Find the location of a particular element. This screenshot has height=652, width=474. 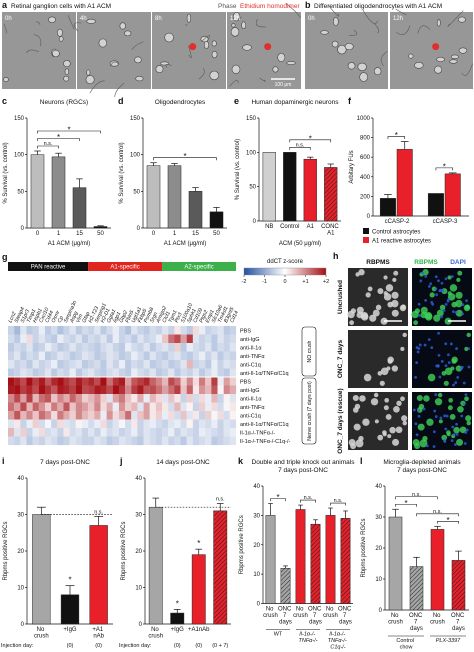

text-line: Il-1α-/- is located at coordinates (338, 635).